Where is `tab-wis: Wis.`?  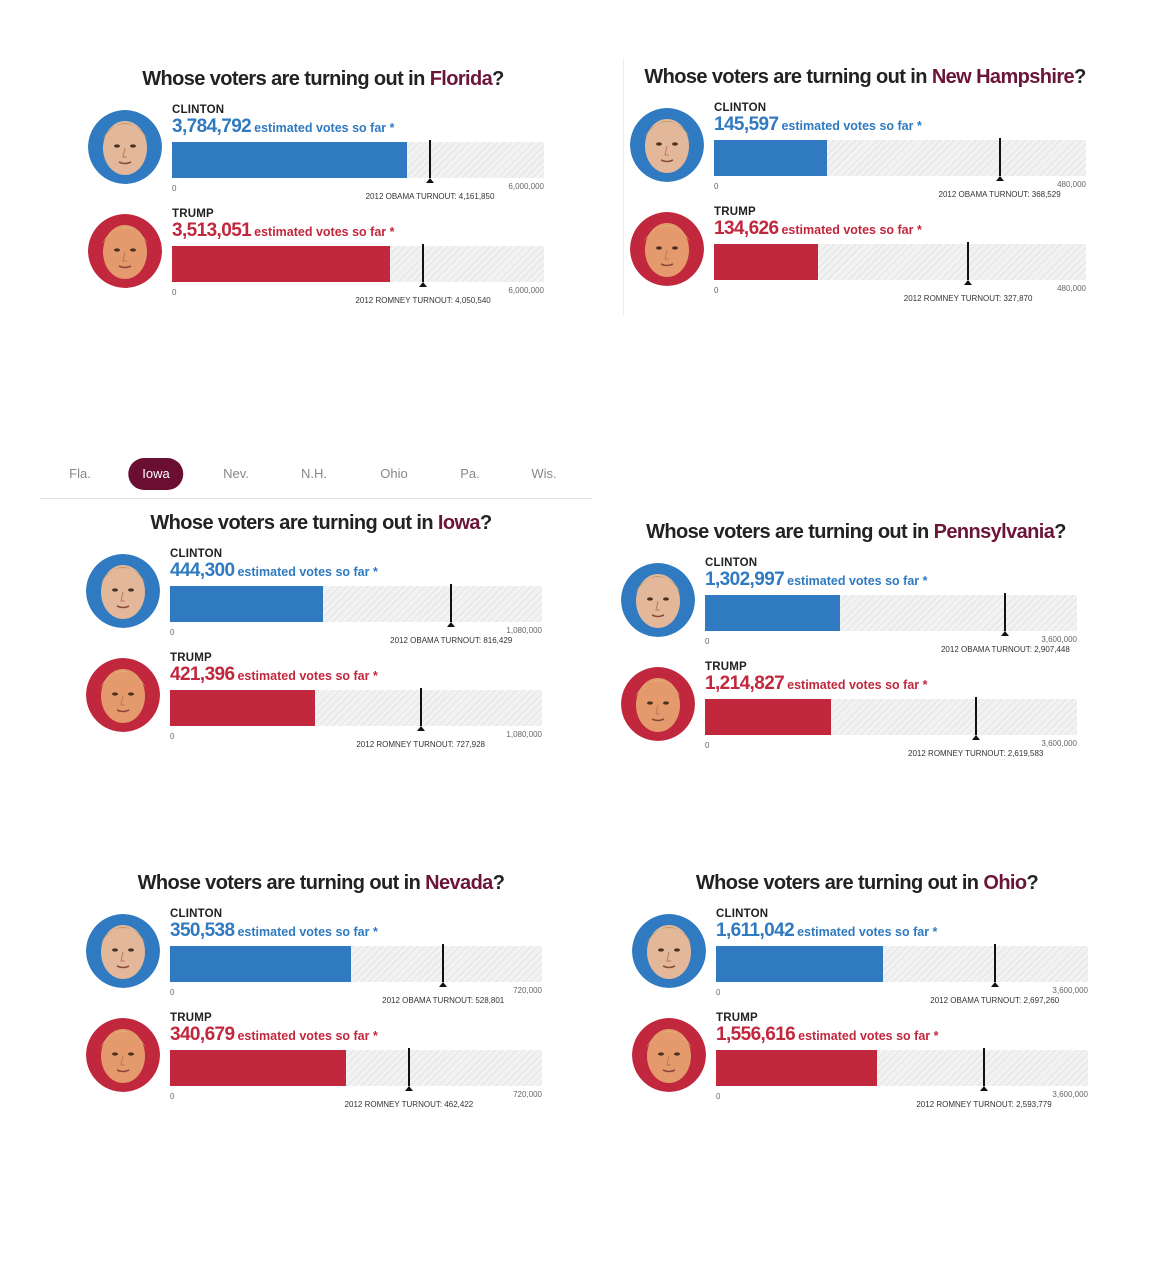
tab-wis: Wis. is located at coordinates (544, 473).